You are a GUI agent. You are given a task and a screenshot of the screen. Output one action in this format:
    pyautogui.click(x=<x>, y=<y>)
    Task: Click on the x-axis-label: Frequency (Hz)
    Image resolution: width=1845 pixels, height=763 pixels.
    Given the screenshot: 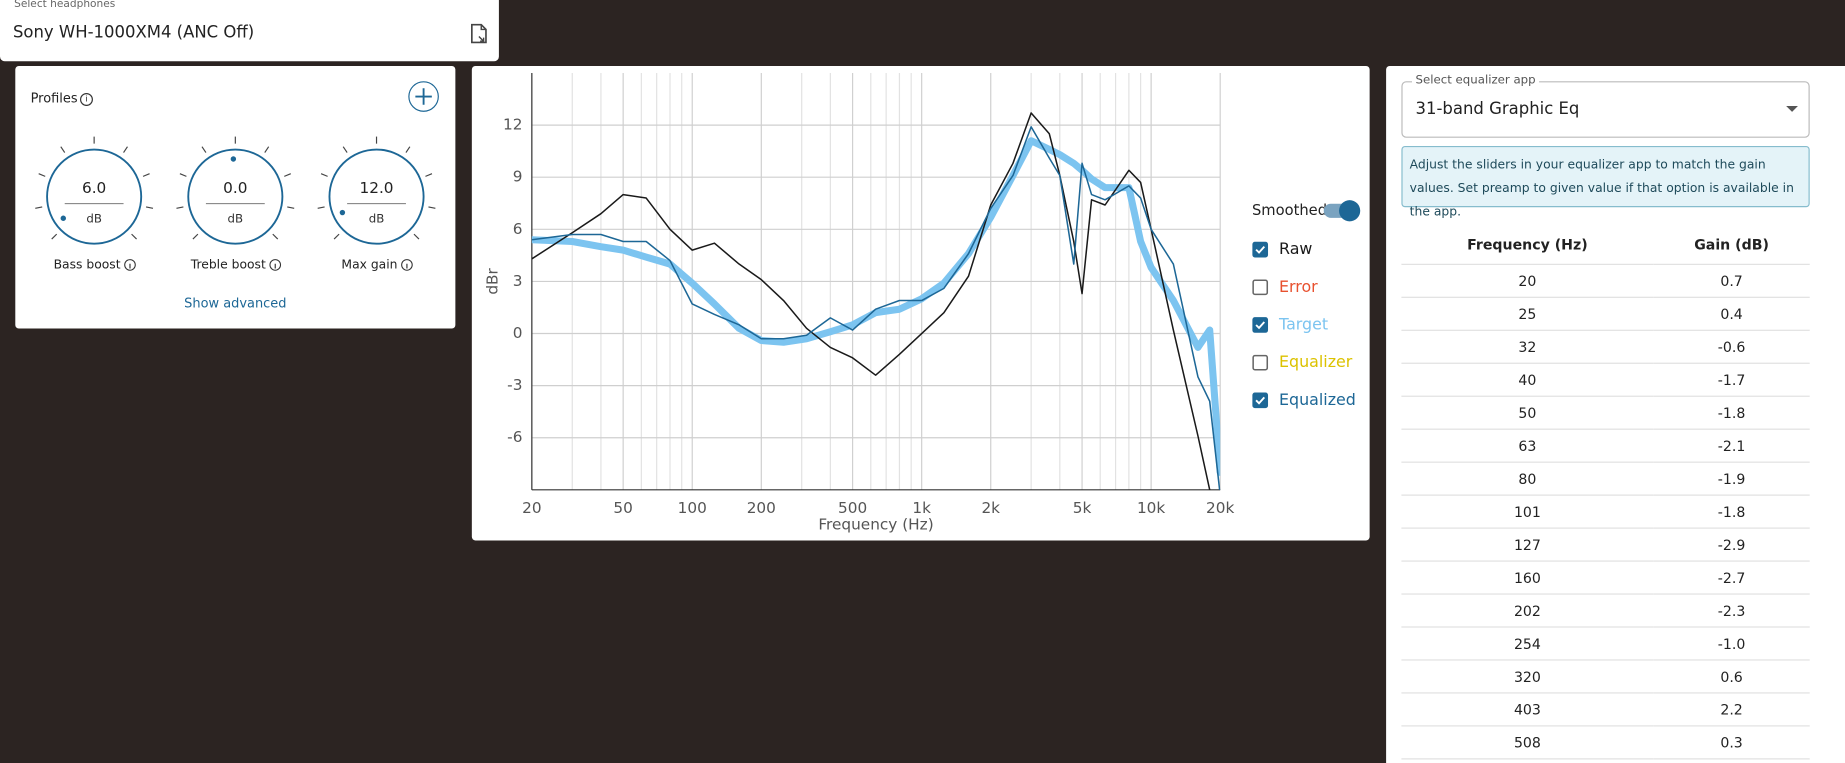 What is the action you would take?
    pyautogui.click(x=875, y=525)
    